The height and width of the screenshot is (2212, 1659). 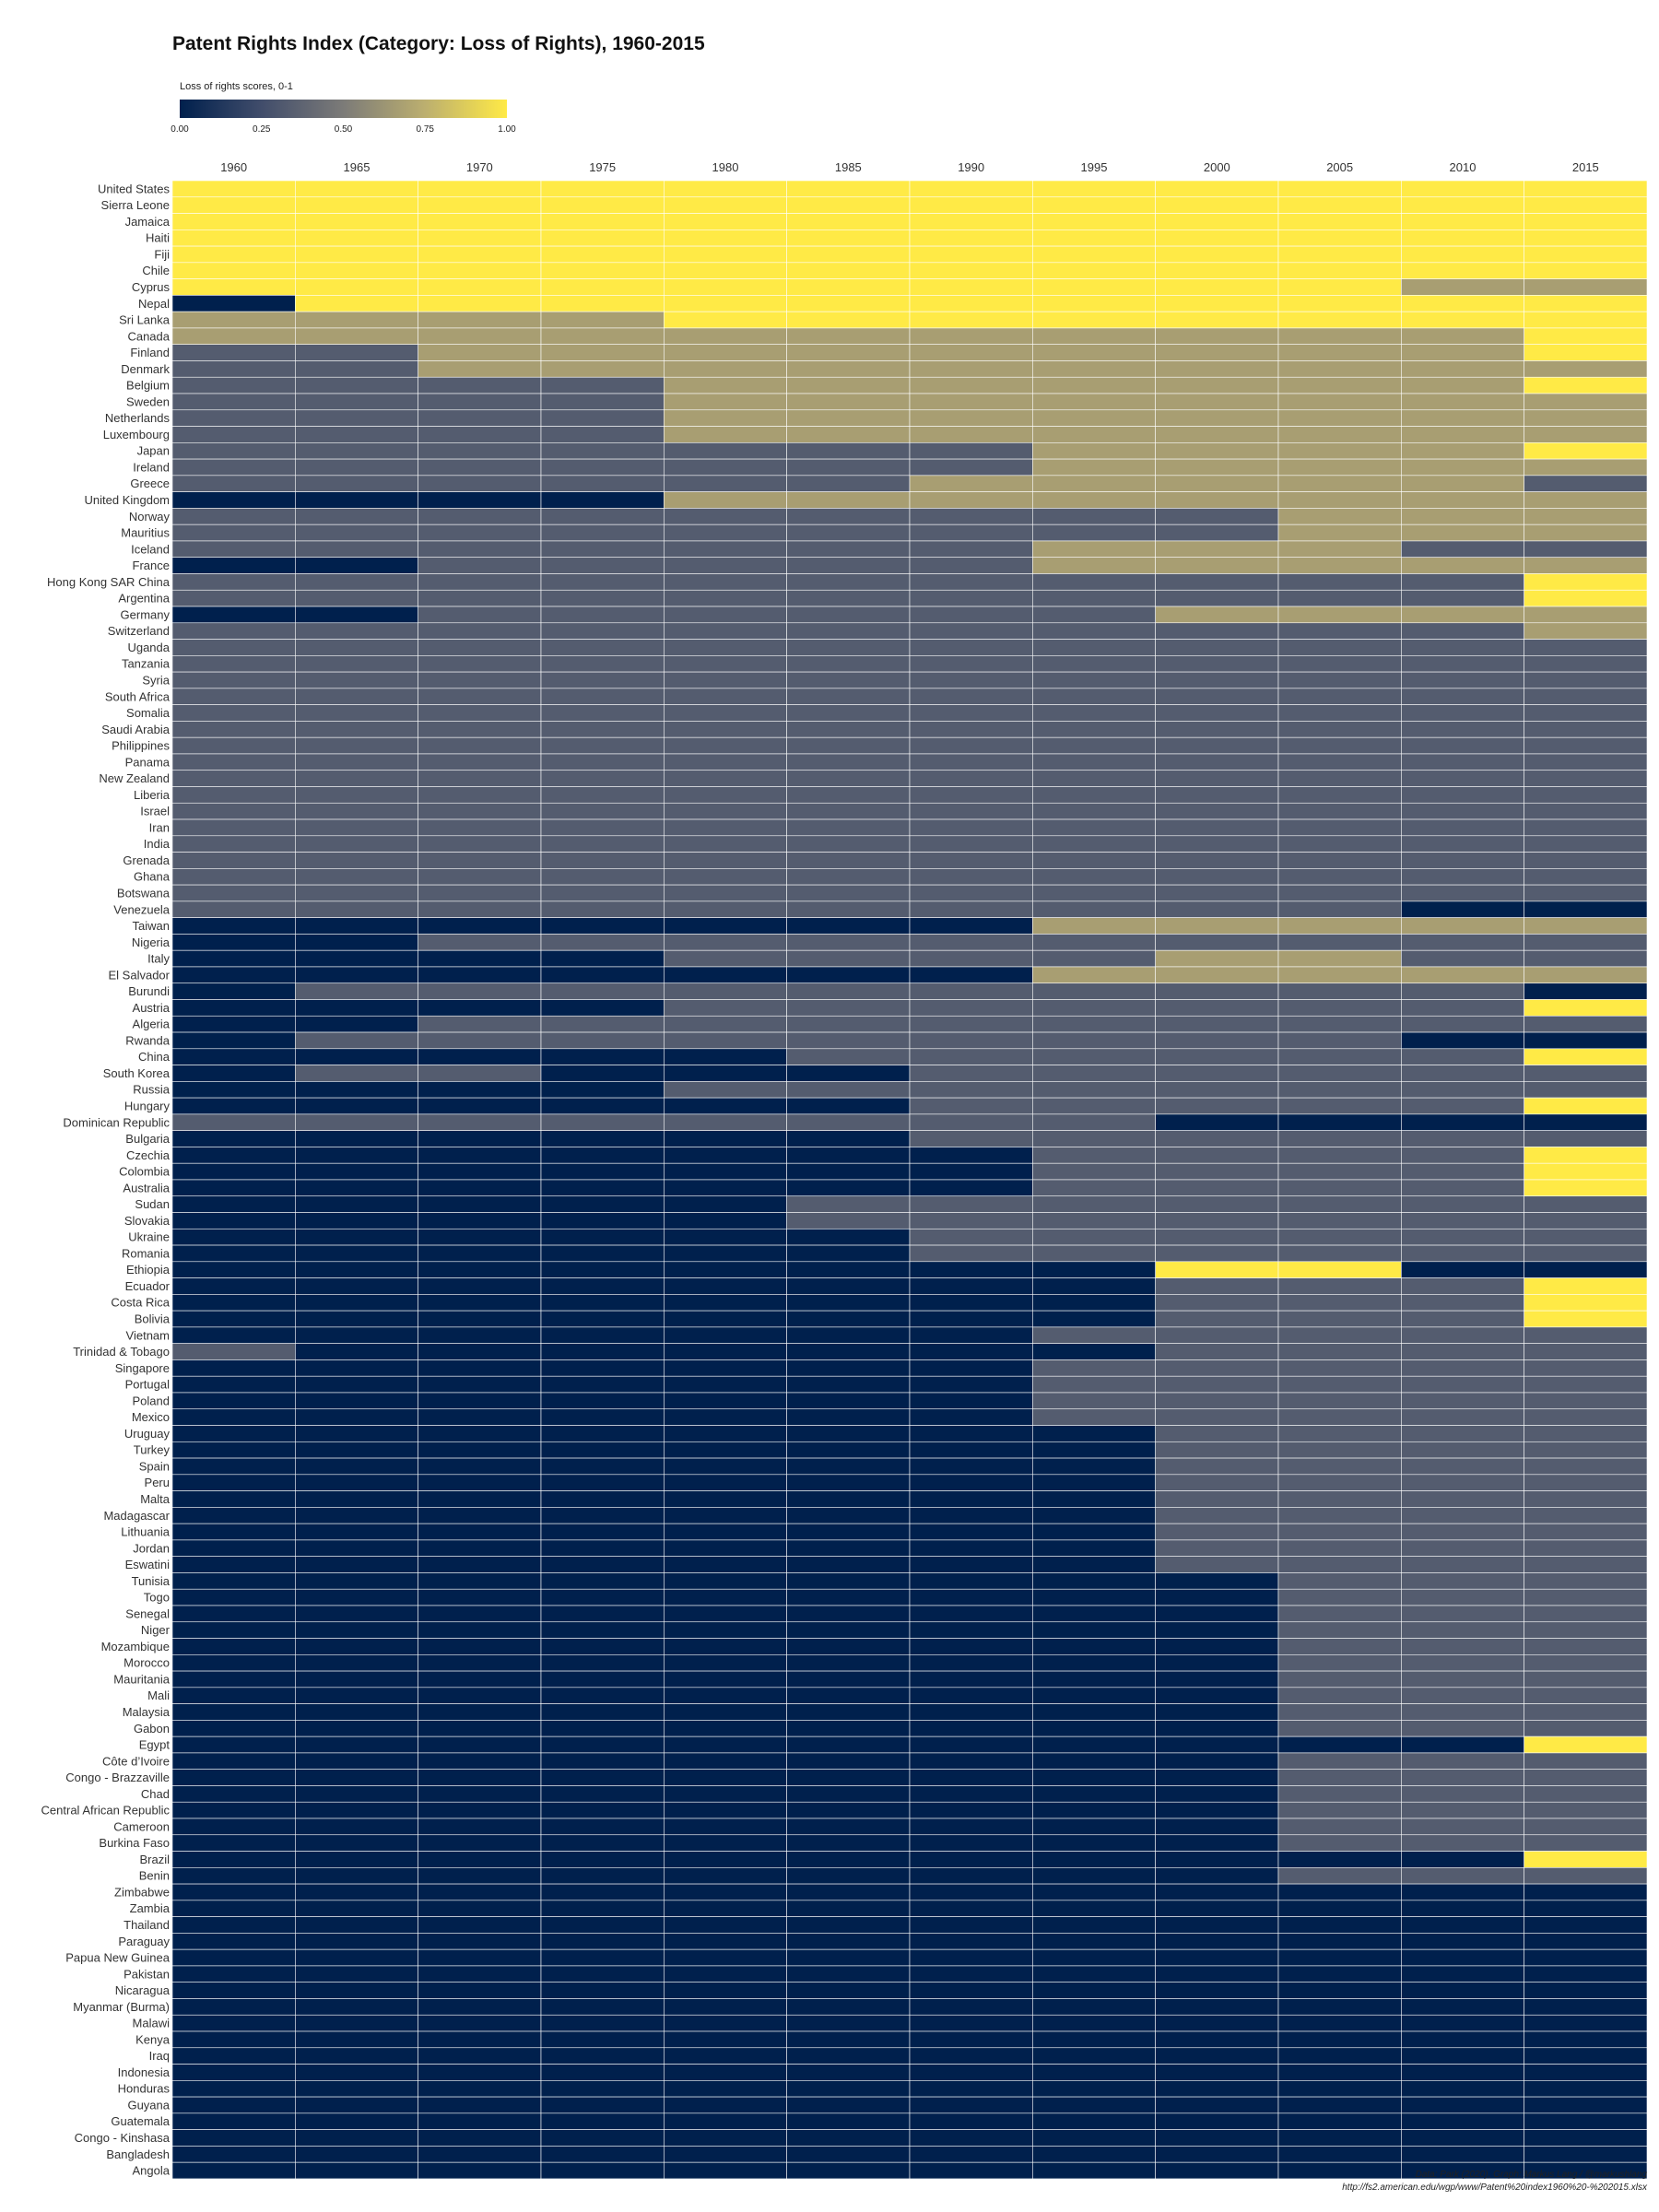 What do you see at coordinates (141, 1679) in the screenshot?
I see `y-tick-label: Mauritania` at bounding box center [141, 1679].